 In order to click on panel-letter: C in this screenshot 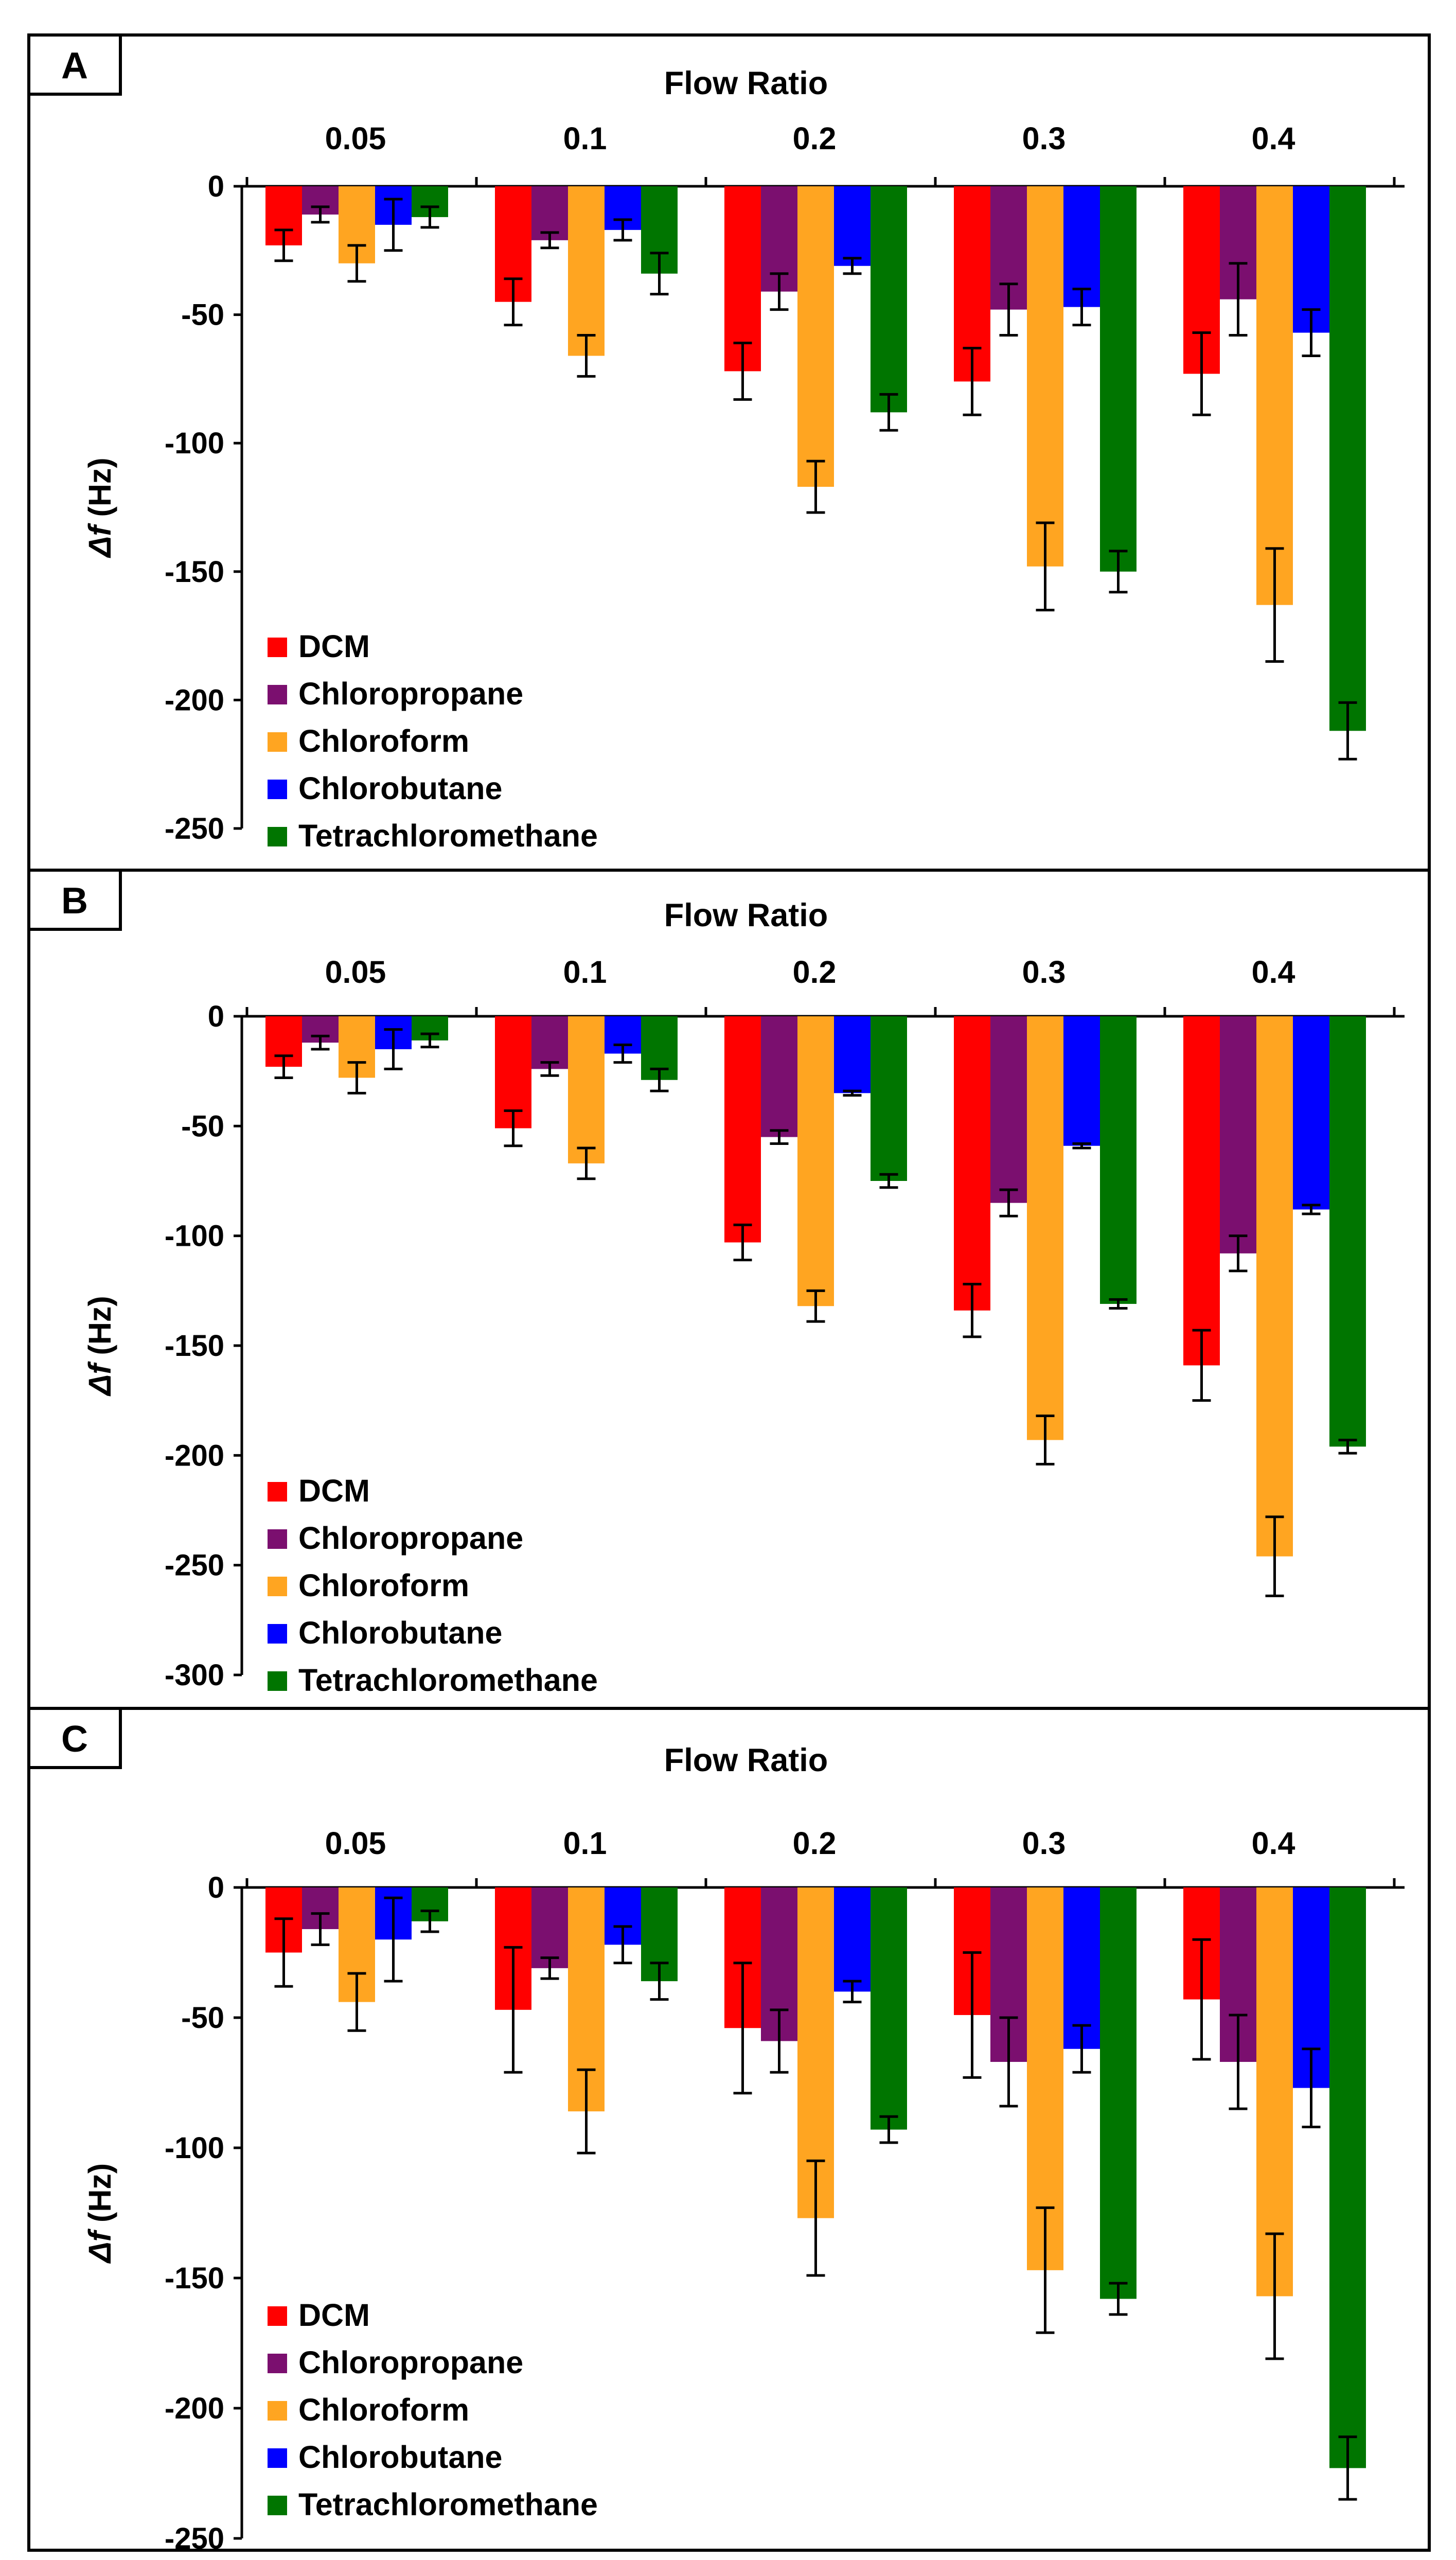, I will do `click(74, 1740)`.